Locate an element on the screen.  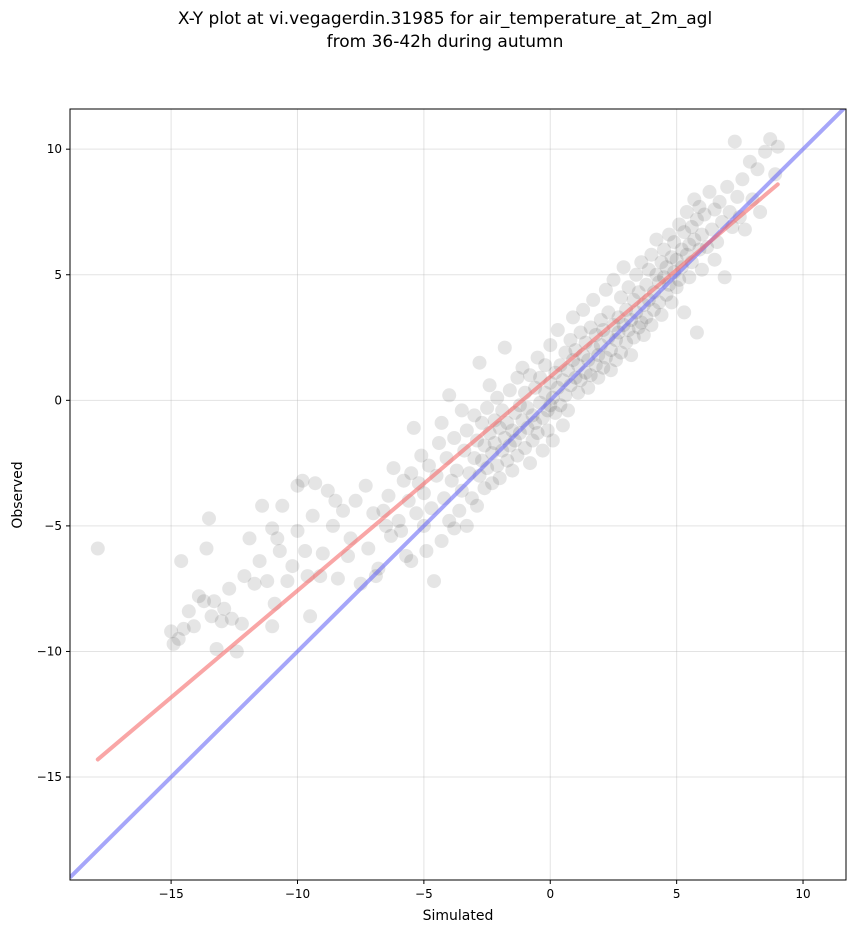
x-tick-label: −5 is located at coordinates (424, 894).